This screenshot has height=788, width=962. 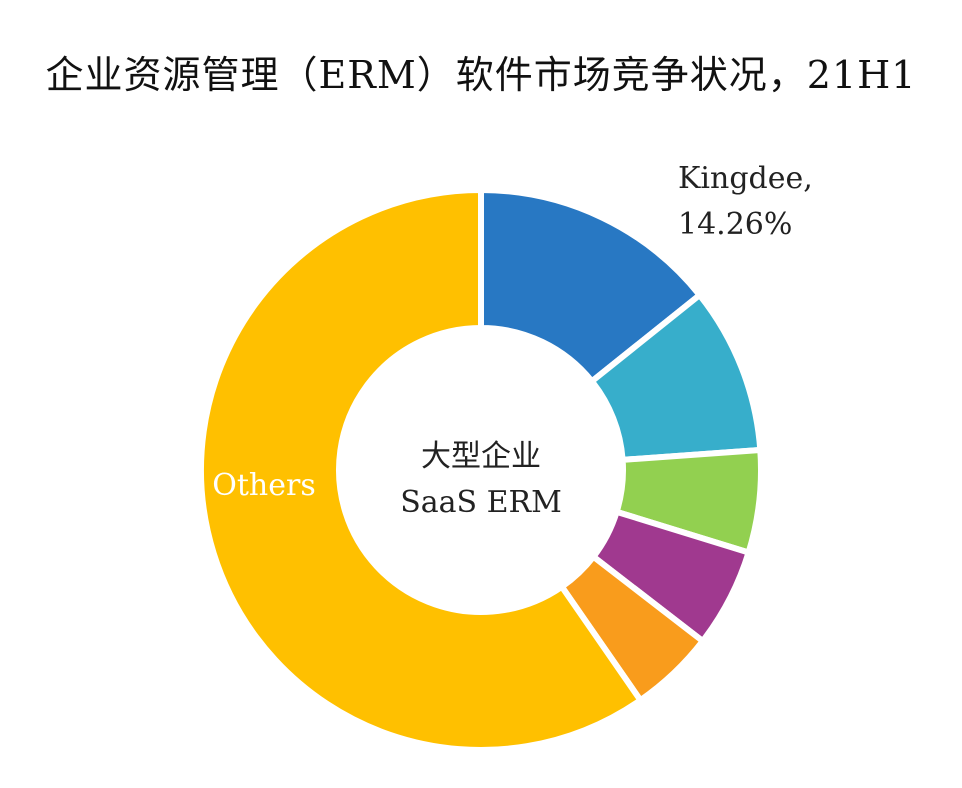 What do you see at coordinates (745, 201) in the screenshot?
I see `slice-label-kingdee: Kingdee, 14.26%` at bounding box center [745, 201].